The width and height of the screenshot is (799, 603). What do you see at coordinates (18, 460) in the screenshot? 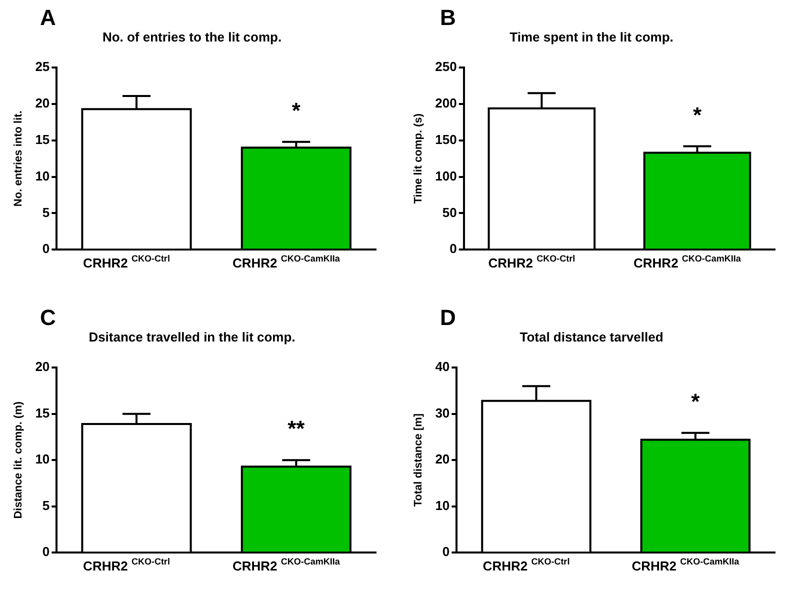
I see `y-axis-title: Distance lit. comp. (m)` at bounding box center [18, 460].